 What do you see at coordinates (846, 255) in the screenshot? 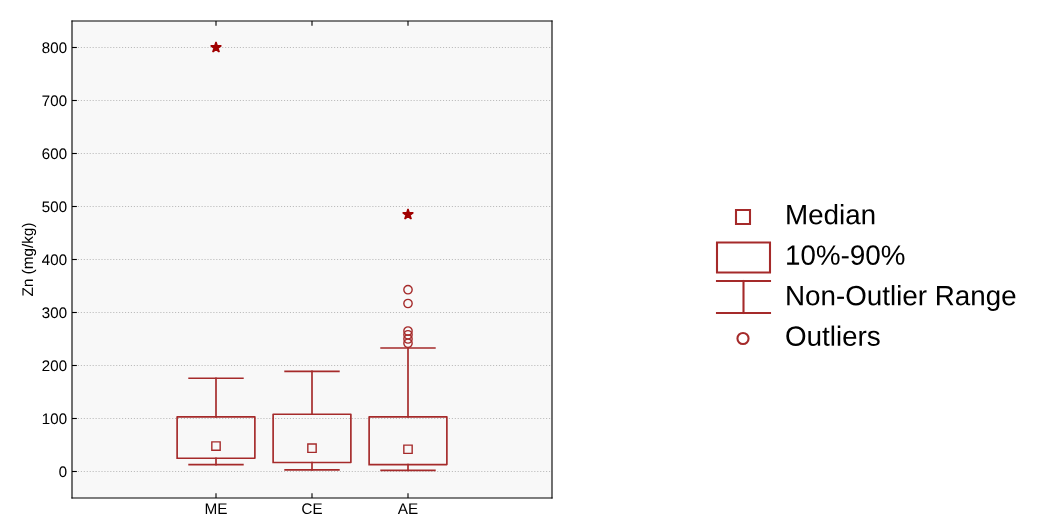
I see `text: 10%-90%` at bounding box center [846, 255].